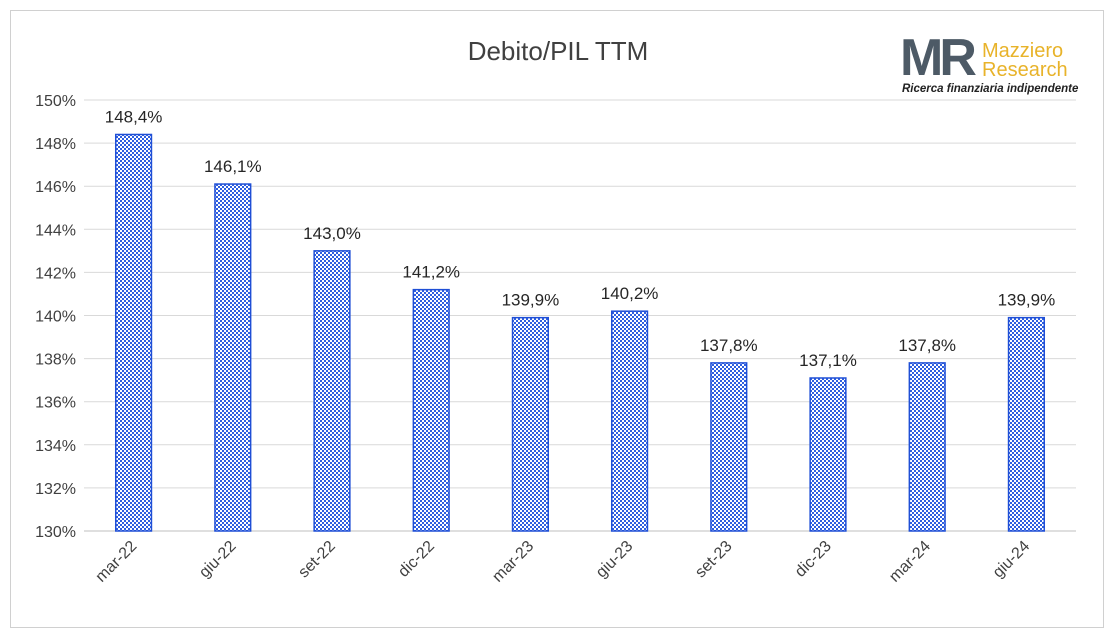 This screenshot has height=642, width=1116. Describe the element at coordinates (117, 562) in the screenshot. I see `x-tick-label: mar-22` at that location.